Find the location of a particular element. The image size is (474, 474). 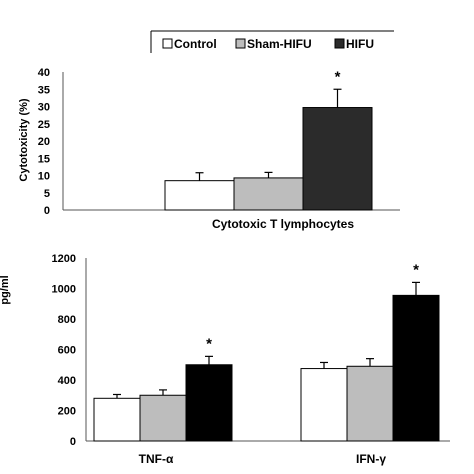

legend-swatch-hifu is located at coordinates (339, 43).